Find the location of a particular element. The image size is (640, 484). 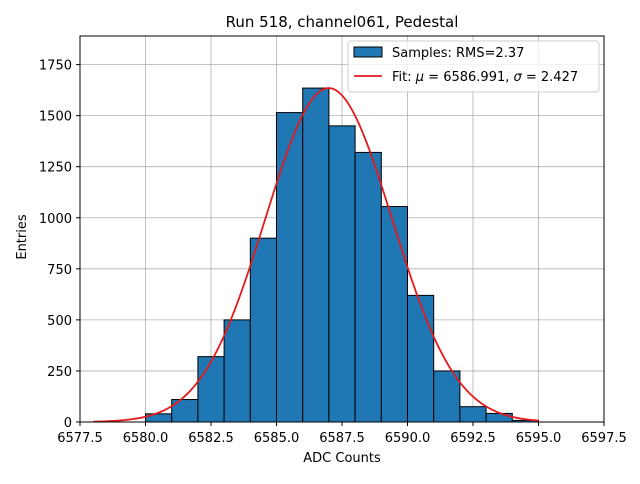

x-tick-label: 6582.5 is located at coordinates (211, 438).